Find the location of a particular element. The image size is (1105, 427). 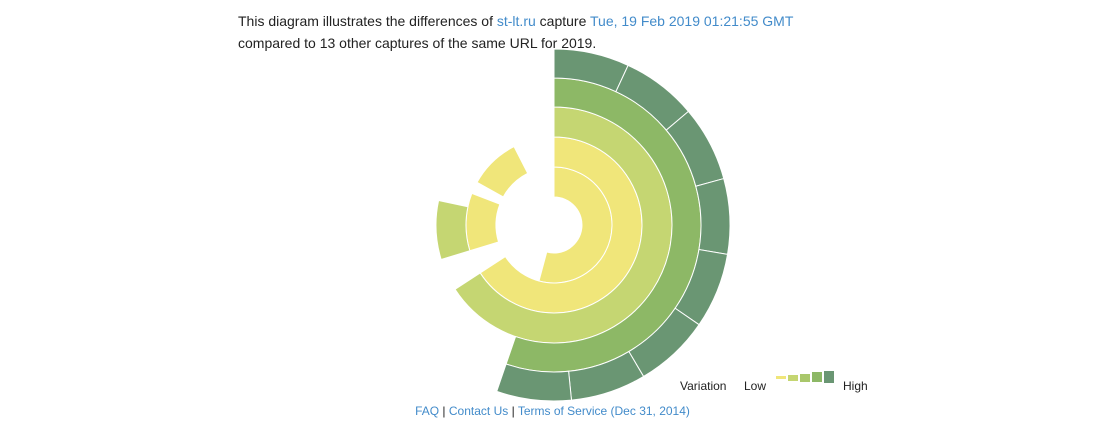

capture-timestamp-link: Tue, 19 Feb 2019 01:21:55 GMT is located at coordinates (692, 21).